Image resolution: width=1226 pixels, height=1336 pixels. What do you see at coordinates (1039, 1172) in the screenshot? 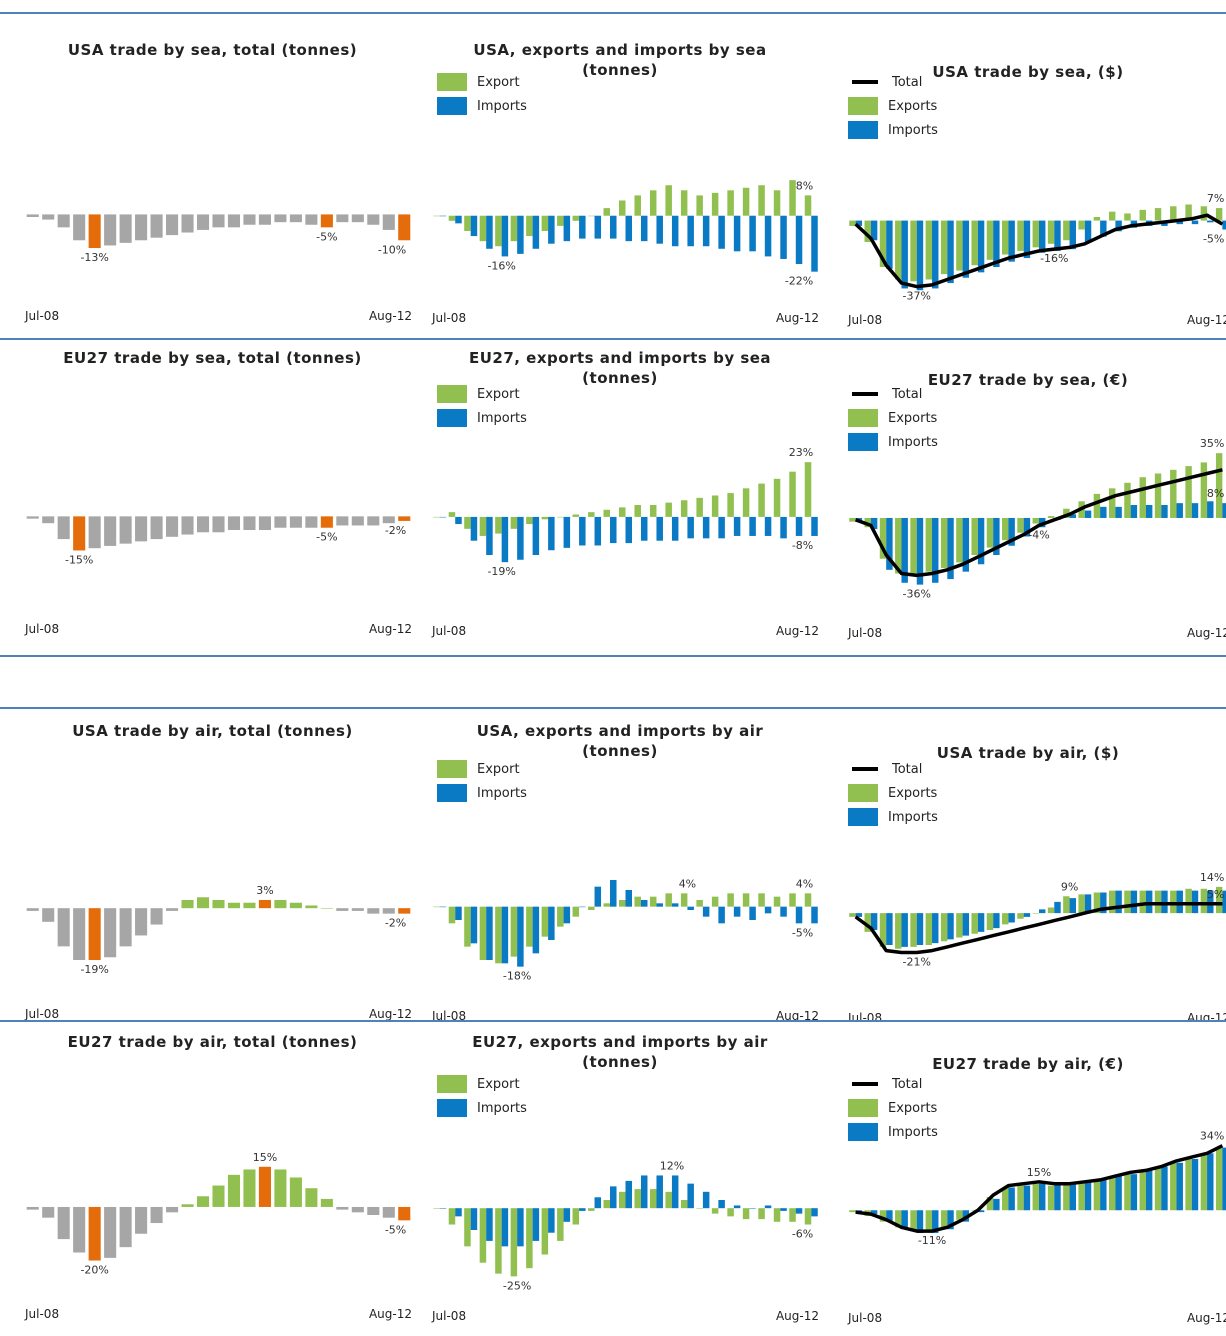
I see `data-label: 15%` at bounding box center [1039, 1172].